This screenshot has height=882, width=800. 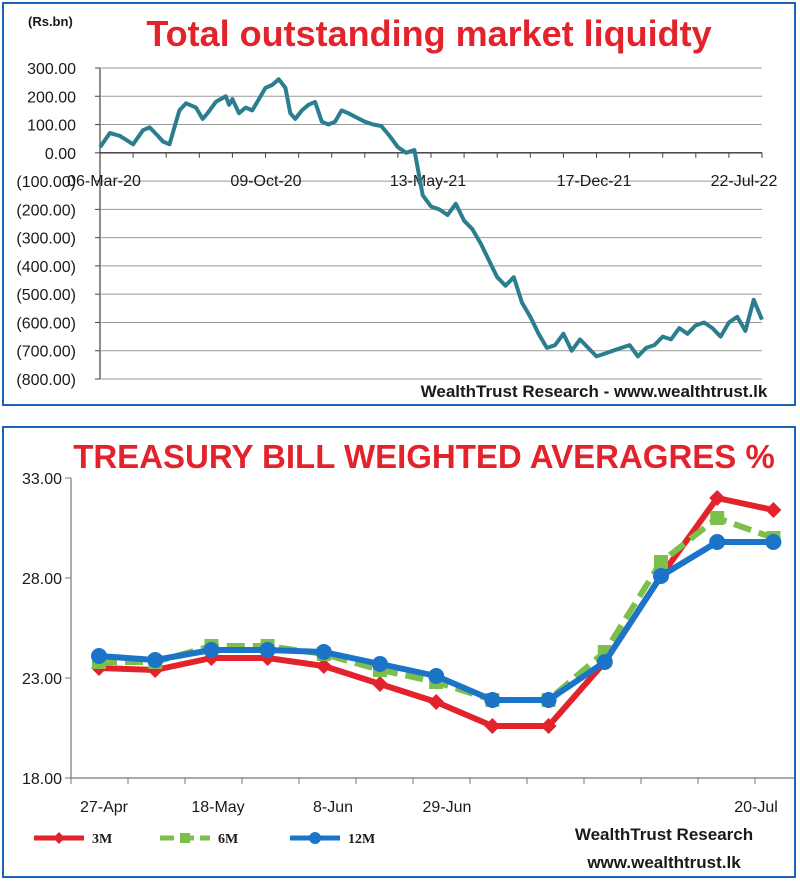 What do you see at coordinates (60, 154) in the screenshot?
I see `y-tick-label: 0.00` at bounding box center [60, 154].